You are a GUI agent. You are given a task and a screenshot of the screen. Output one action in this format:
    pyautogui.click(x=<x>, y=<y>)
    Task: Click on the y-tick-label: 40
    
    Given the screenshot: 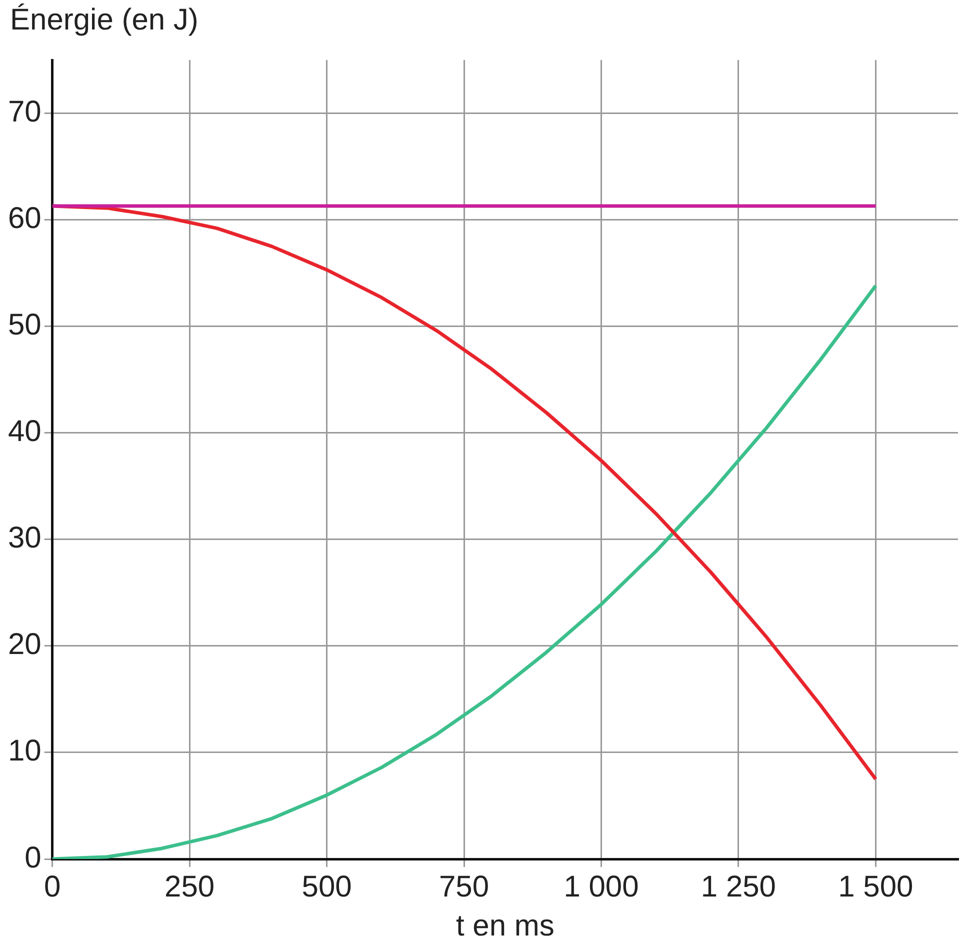 What is the action you would take?
    pyautogui.click(x=25, y=431)
    